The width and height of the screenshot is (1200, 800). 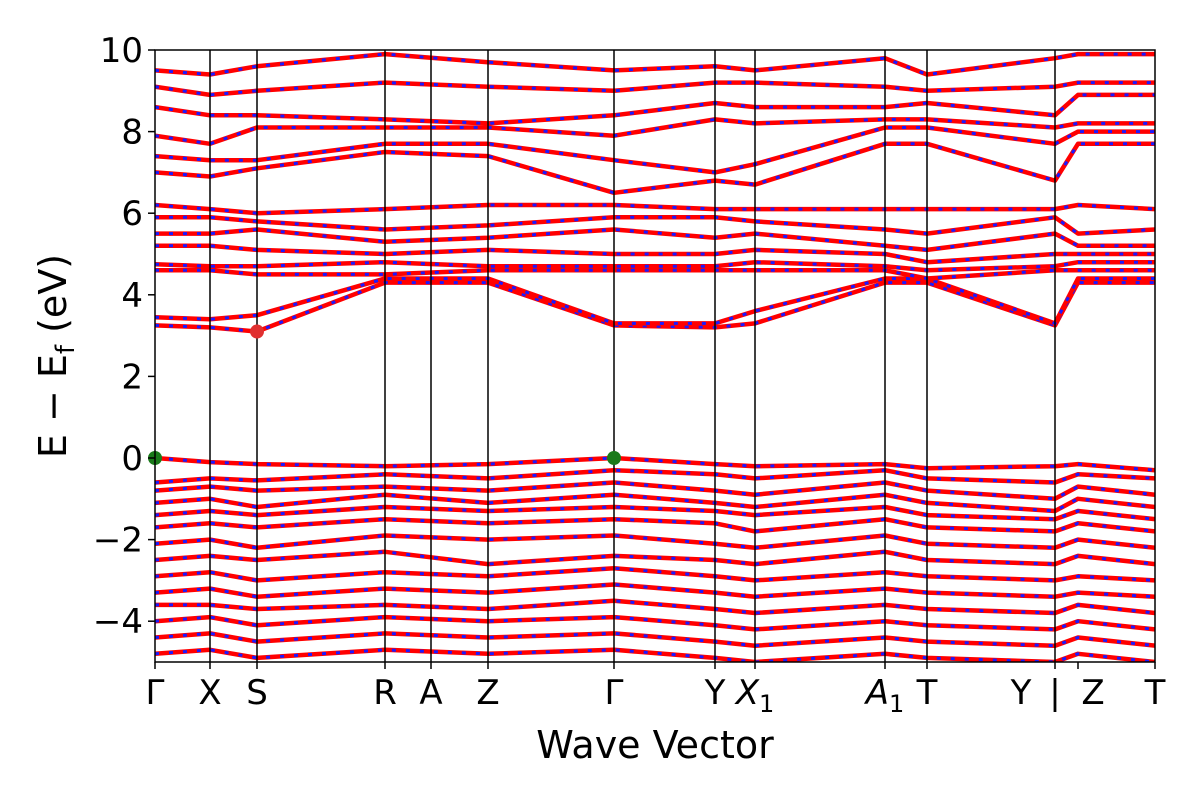 What do you see at coordinates (66, 349) in the screenshot?
I see `y-axis-title-subscript: f` at bounding box center [66, 349].